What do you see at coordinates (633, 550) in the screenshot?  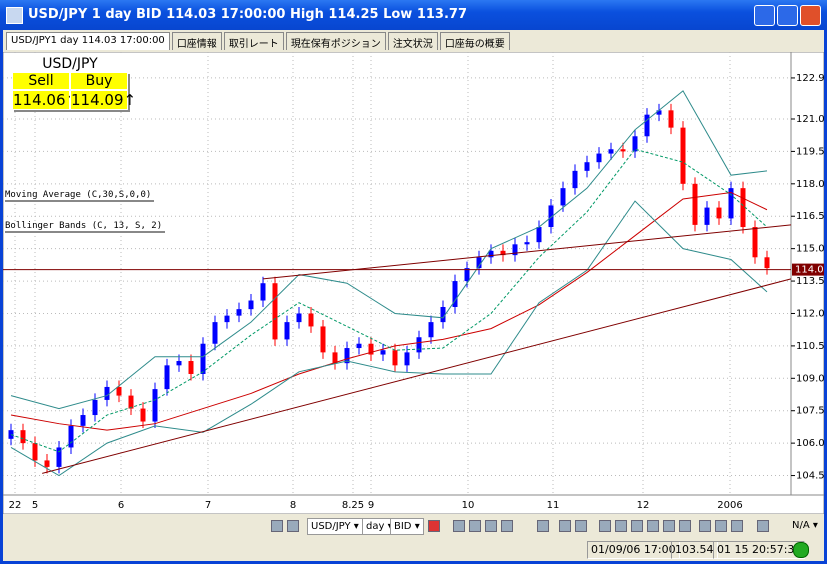 I see `status-time: 01/09/06 17:00` at bounding box center [633, 550].